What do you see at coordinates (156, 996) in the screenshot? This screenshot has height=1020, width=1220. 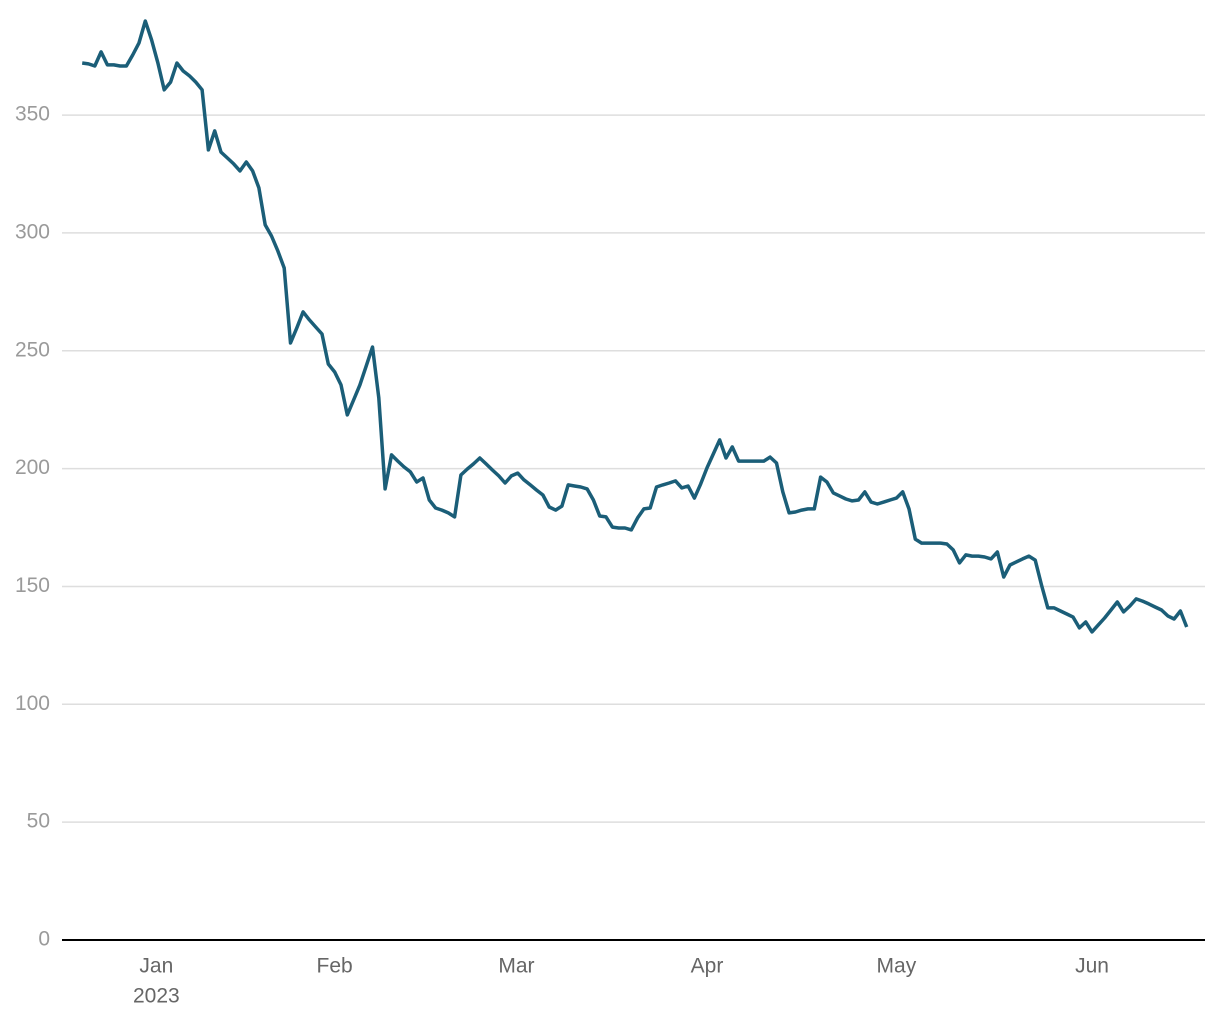 I see `x-tick-sublabel: 2023` at bounding box center [156, 996].